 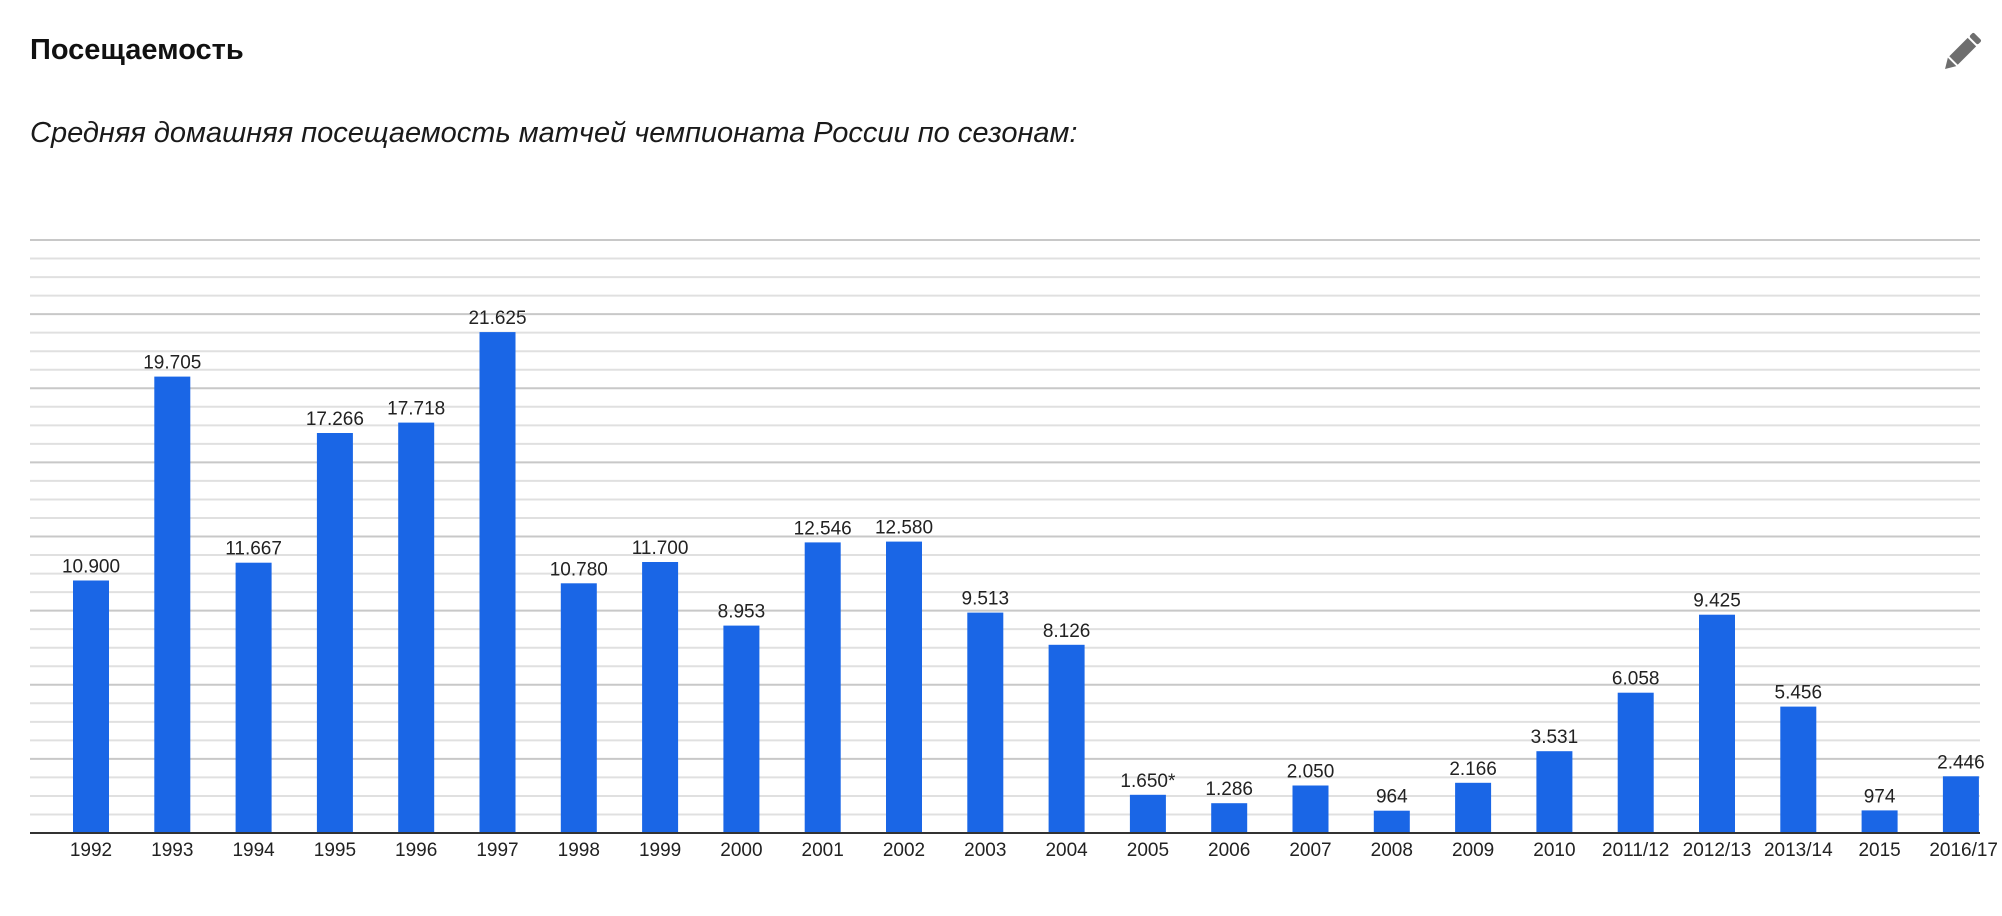 I want to click on x-tick-label: 1996, so click(x=416, y=850).